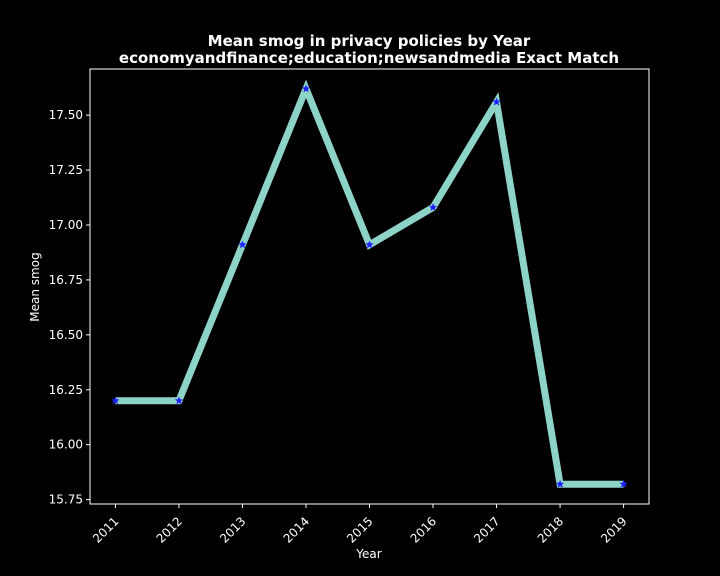 This screenshot has height=576, width=720. What do you see at coordinates (368, 554) in the screenshot?
I see `x-axis-label: Year` at bounding box center [368, 554].